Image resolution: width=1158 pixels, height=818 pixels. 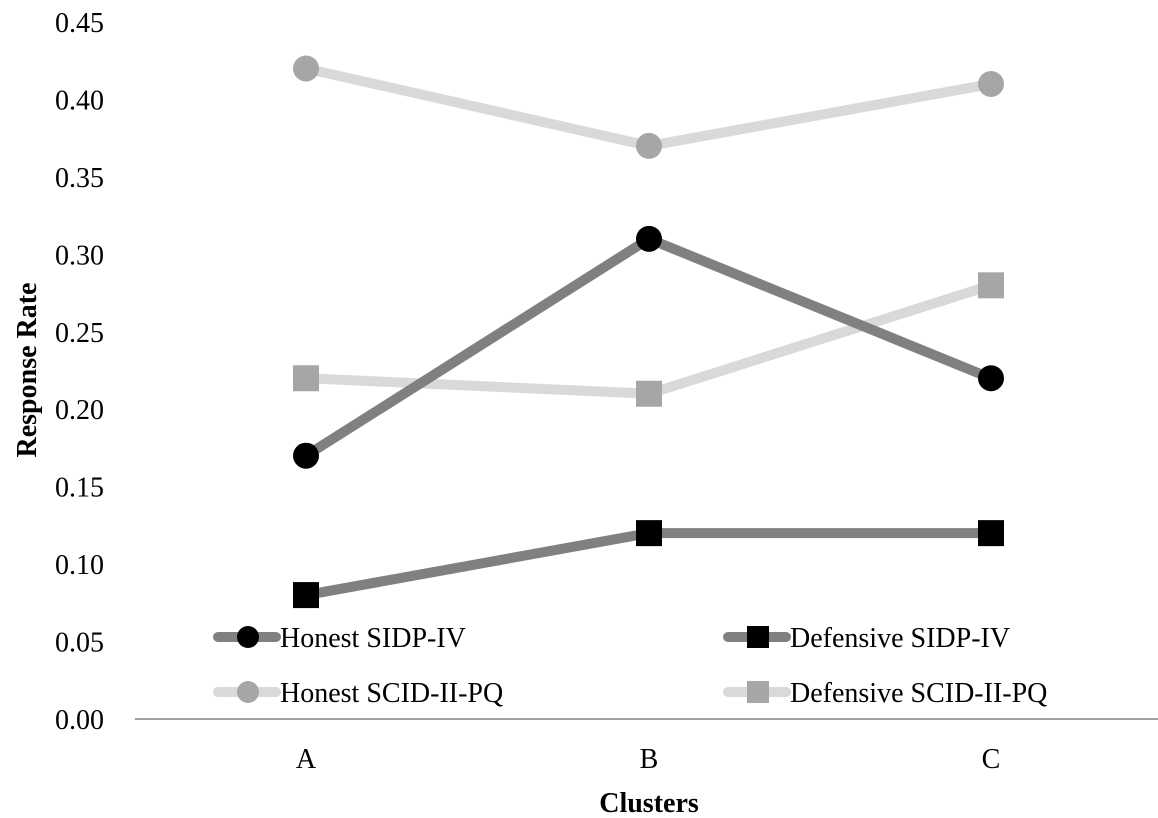 I want to click on x-tick-label: C, so click(x=991, y=759).